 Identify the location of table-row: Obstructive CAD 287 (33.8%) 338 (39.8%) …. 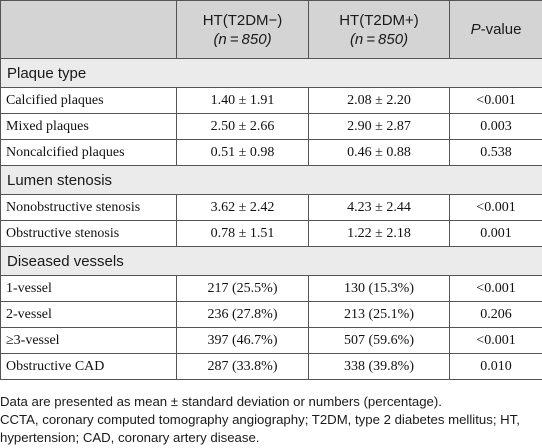
(271, 366).